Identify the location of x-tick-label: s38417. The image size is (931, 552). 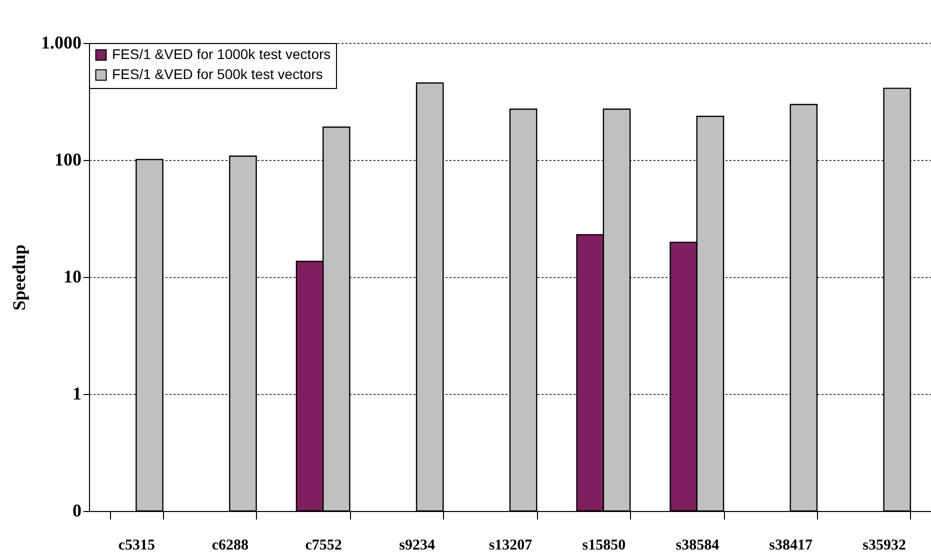
(791, 545).